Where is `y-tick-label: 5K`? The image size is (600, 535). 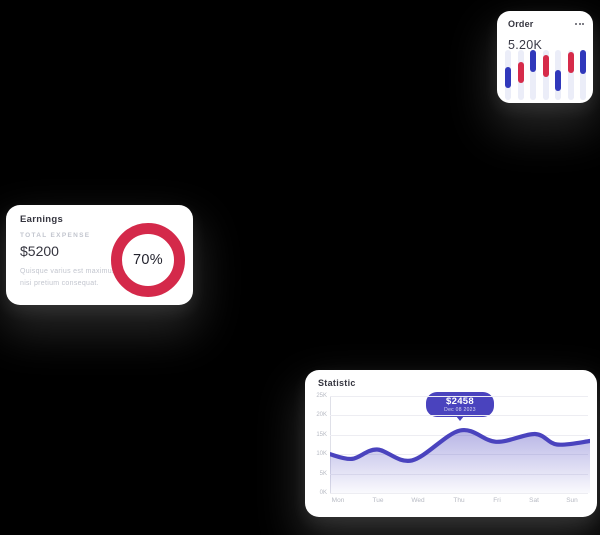 y-tick-label: 5K is located at coordinates (323, 473).